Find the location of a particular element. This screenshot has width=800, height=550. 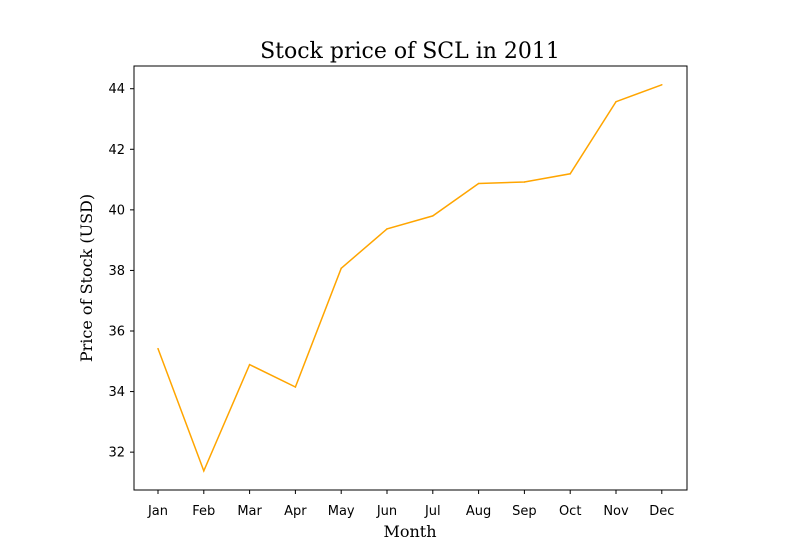

x-tick-label: Mar is located at coordinates (249, 511).